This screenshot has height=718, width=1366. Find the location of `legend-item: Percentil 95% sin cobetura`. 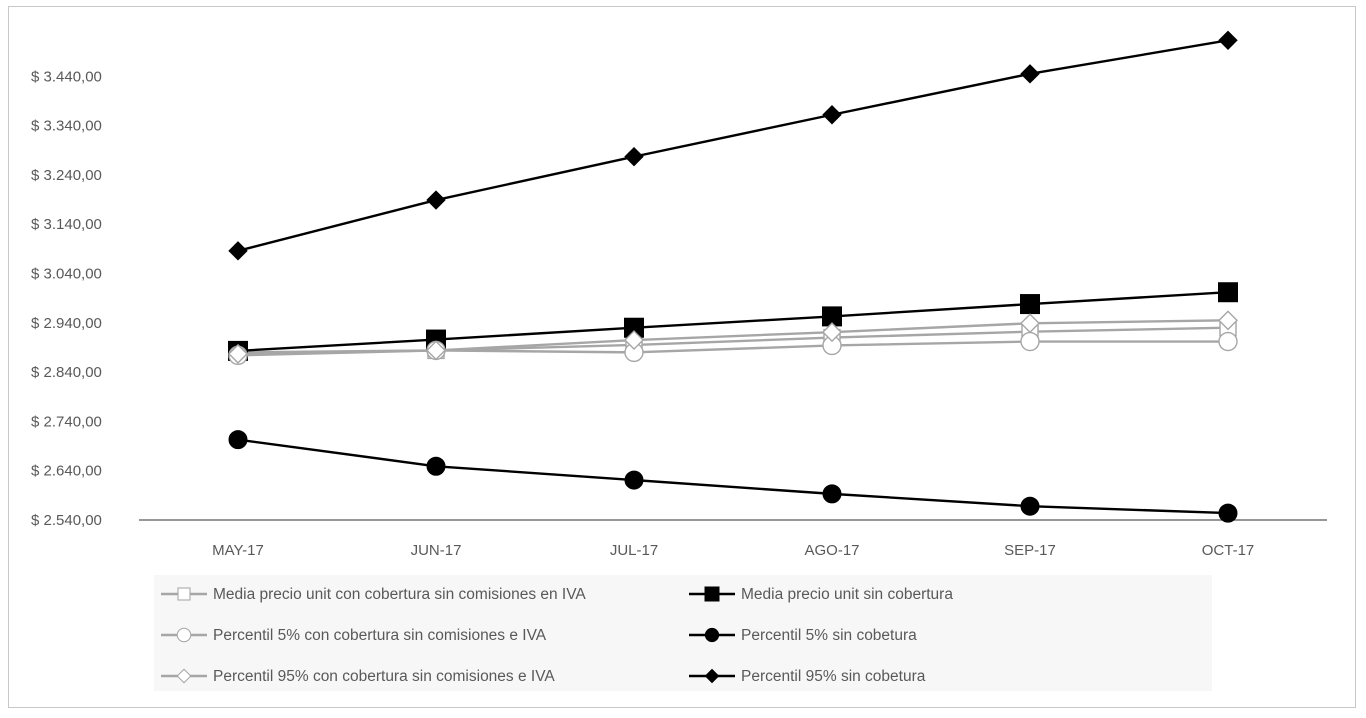

legend-item: Percentil 95% sin cobetura is located at coordinates (807, 676).